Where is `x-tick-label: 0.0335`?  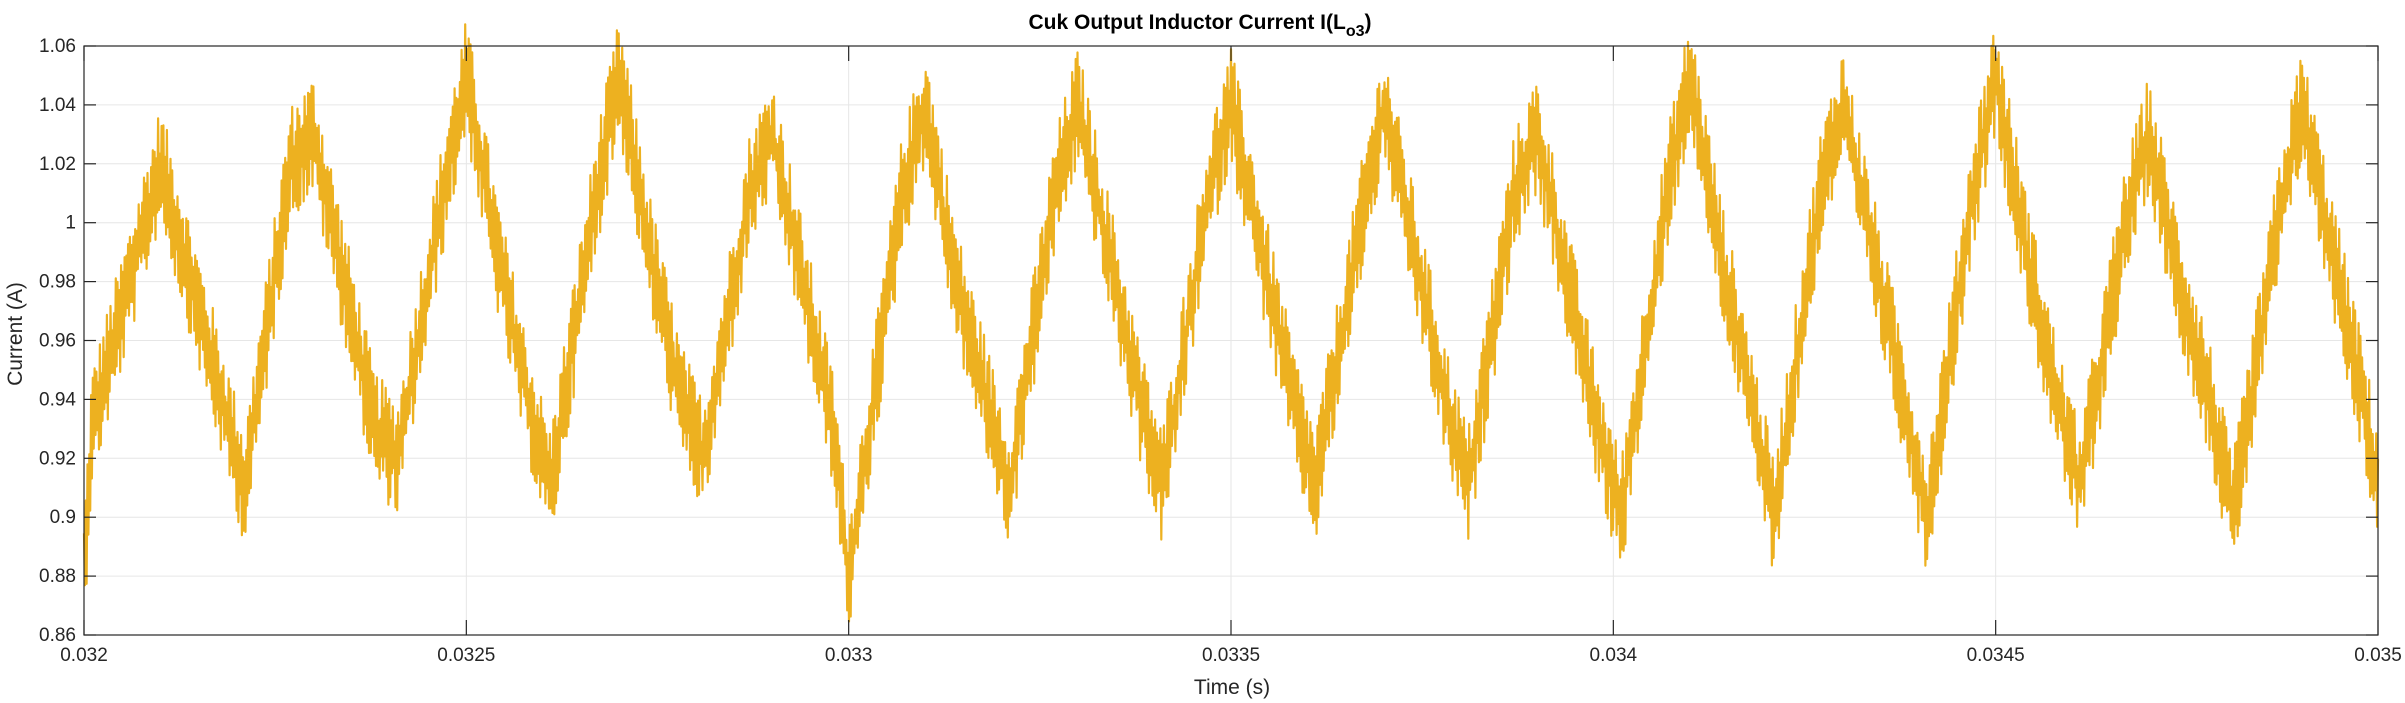
x-tick-label: 0.0335 is located at coordinates (1231, 655).